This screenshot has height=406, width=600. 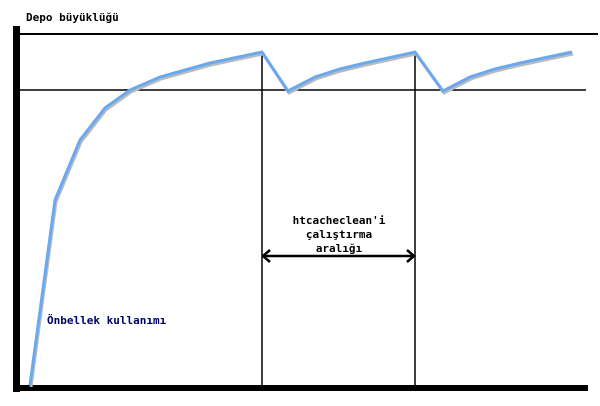 I want to click on interval-arrow, so click(x=338, y=256).